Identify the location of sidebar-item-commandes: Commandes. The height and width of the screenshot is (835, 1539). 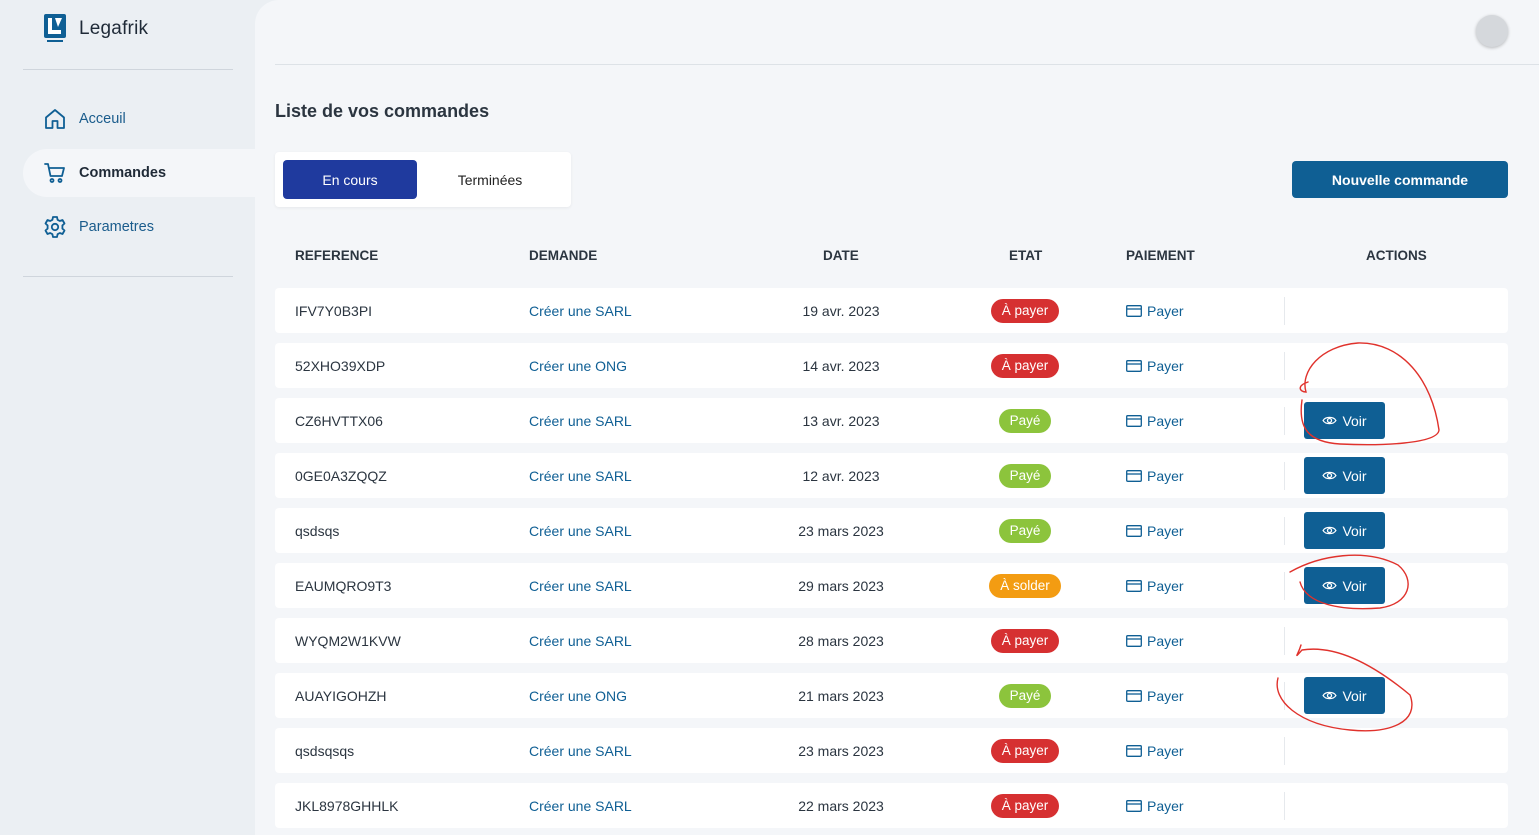
(139, 173).